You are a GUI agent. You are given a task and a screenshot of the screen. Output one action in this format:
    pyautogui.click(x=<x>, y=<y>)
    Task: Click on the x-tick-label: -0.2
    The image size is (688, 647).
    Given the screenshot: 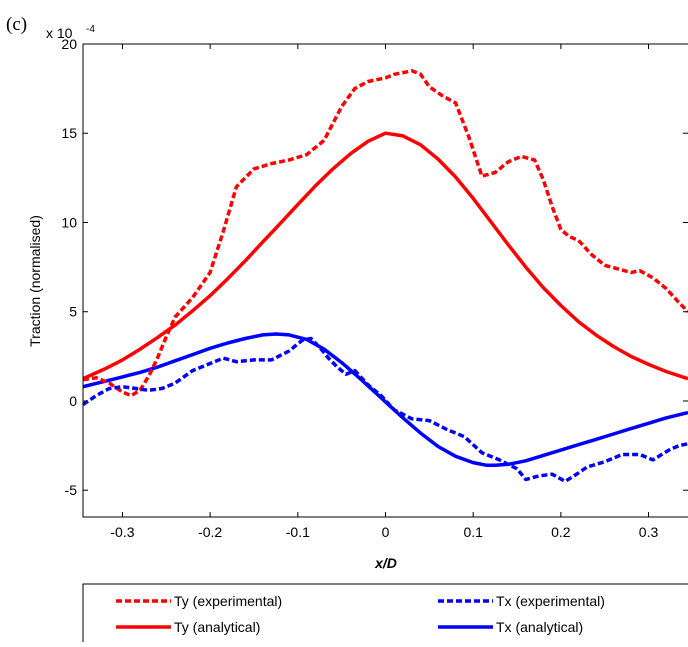 What is the action you would take?
    pyautogui.click(x=210, y=532)
    